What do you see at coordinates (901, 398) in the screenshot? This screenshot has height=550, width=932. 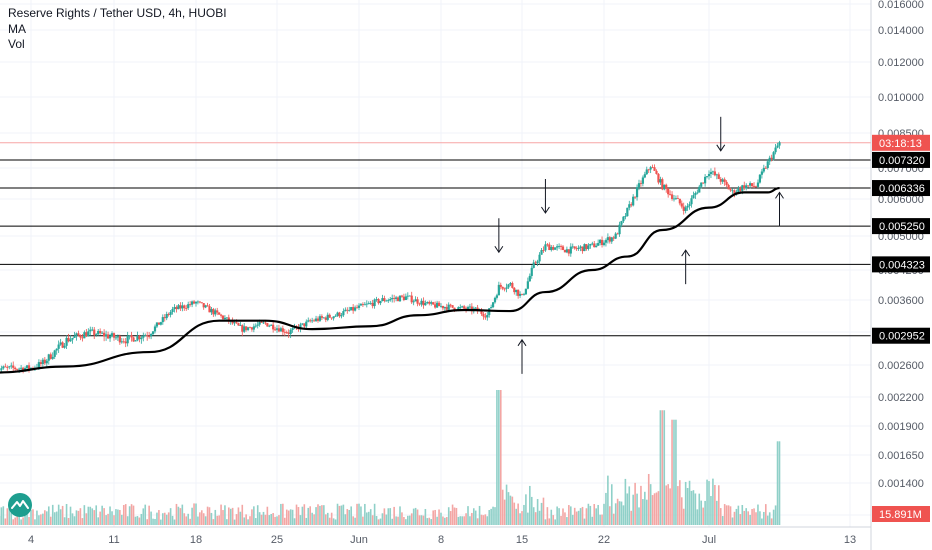 I see `y-tick-label: 0.002200` at bounding box center [901, 398].